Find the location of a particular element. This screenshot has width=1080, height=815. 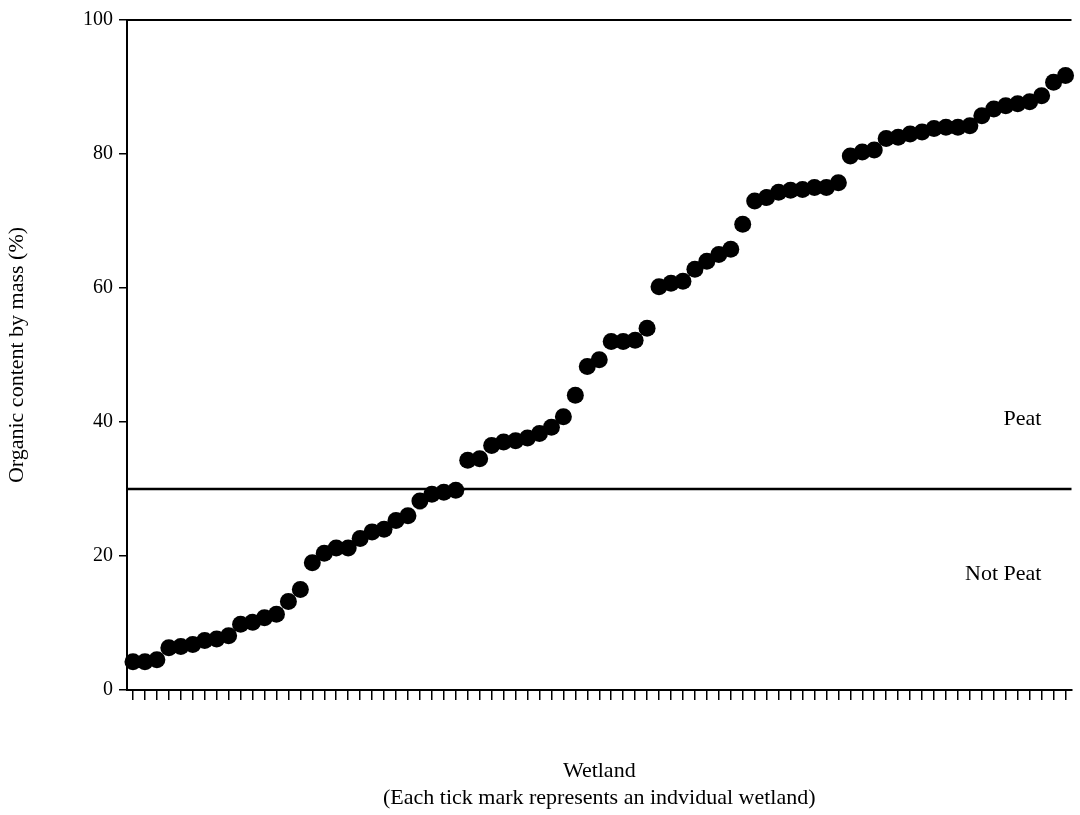

y-tick-label: 60 is located at coordinates (103, 286).